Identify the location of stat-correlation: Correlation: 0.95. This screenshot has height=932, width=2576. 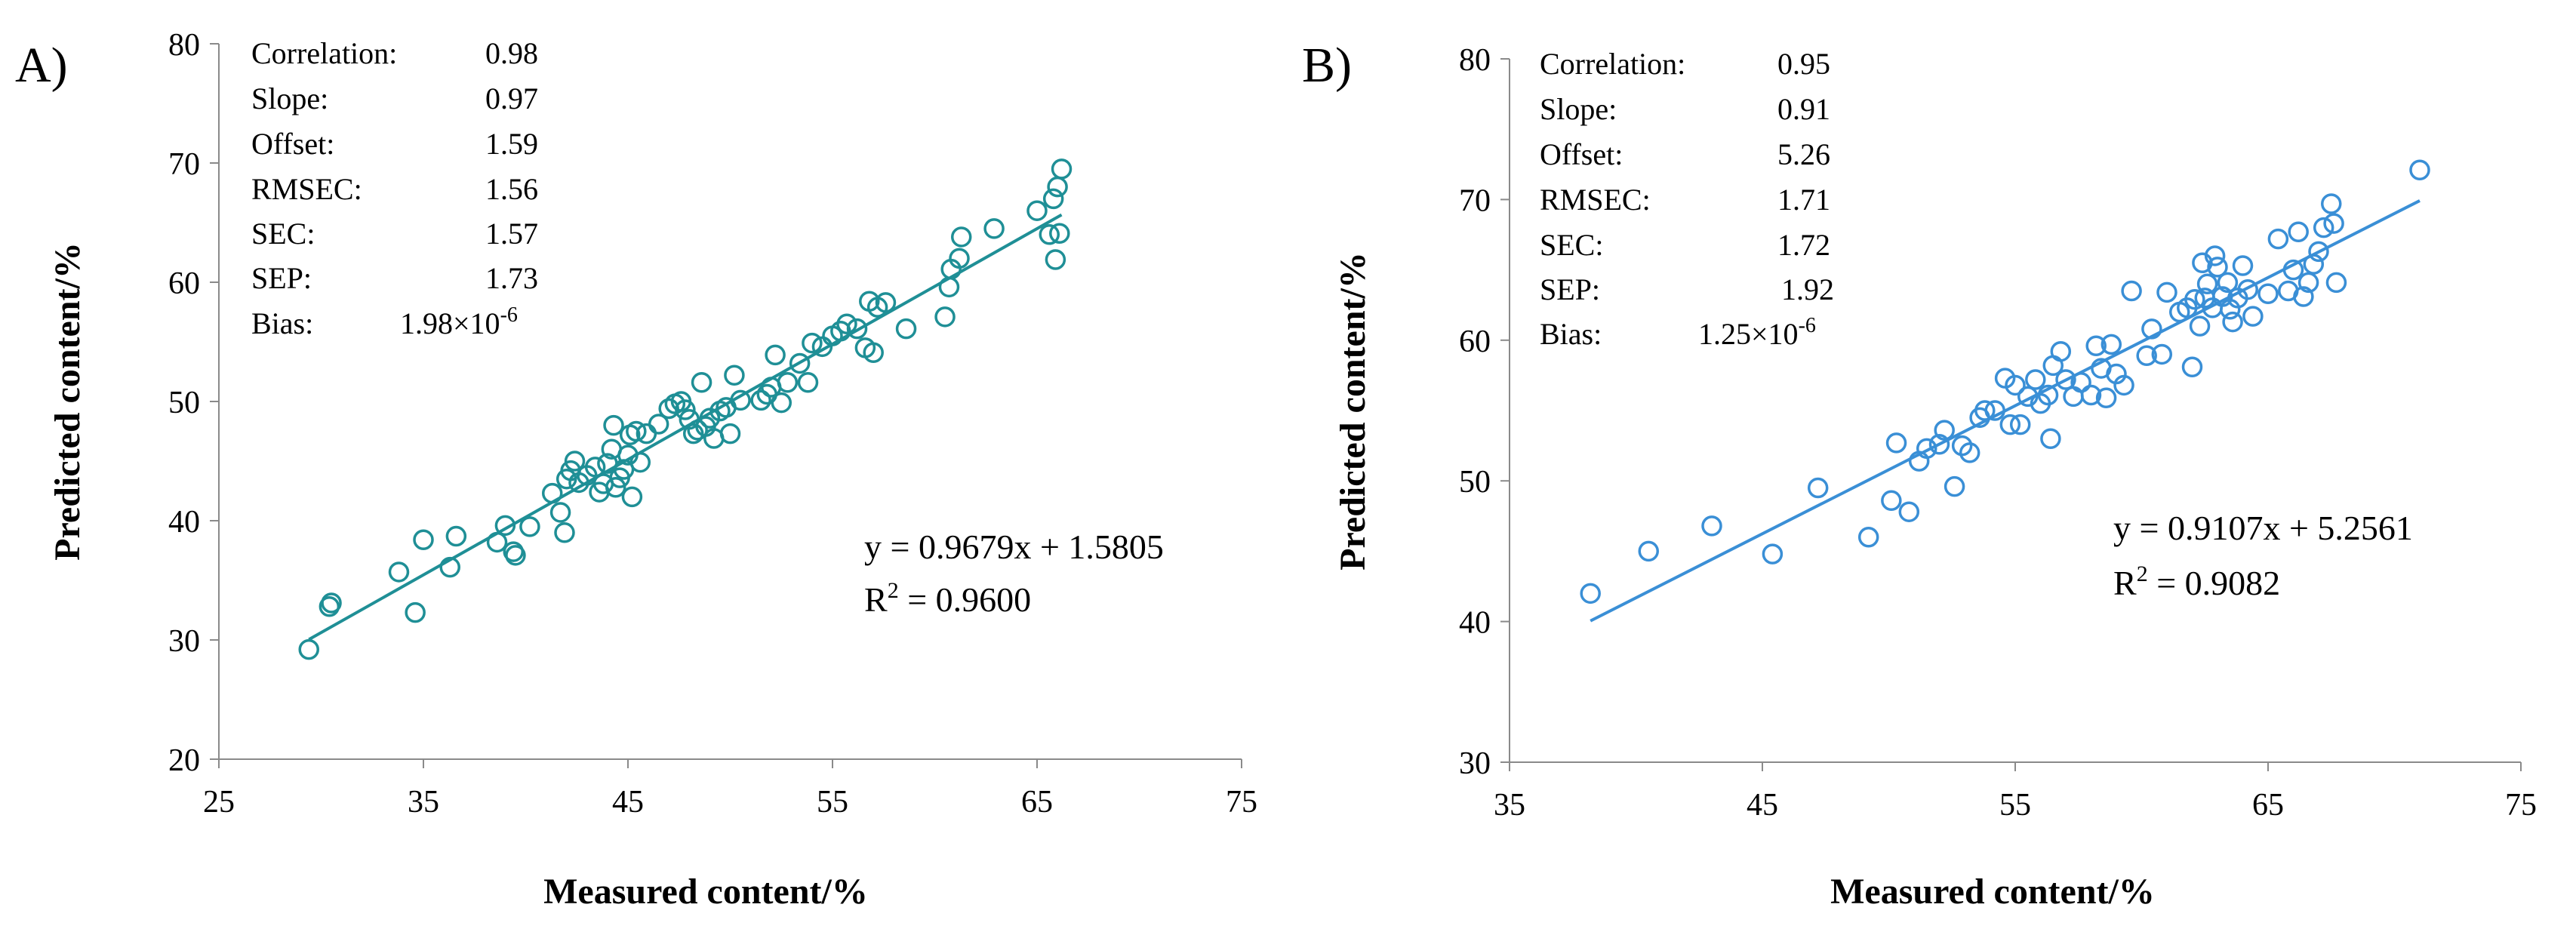
(1685, 64).